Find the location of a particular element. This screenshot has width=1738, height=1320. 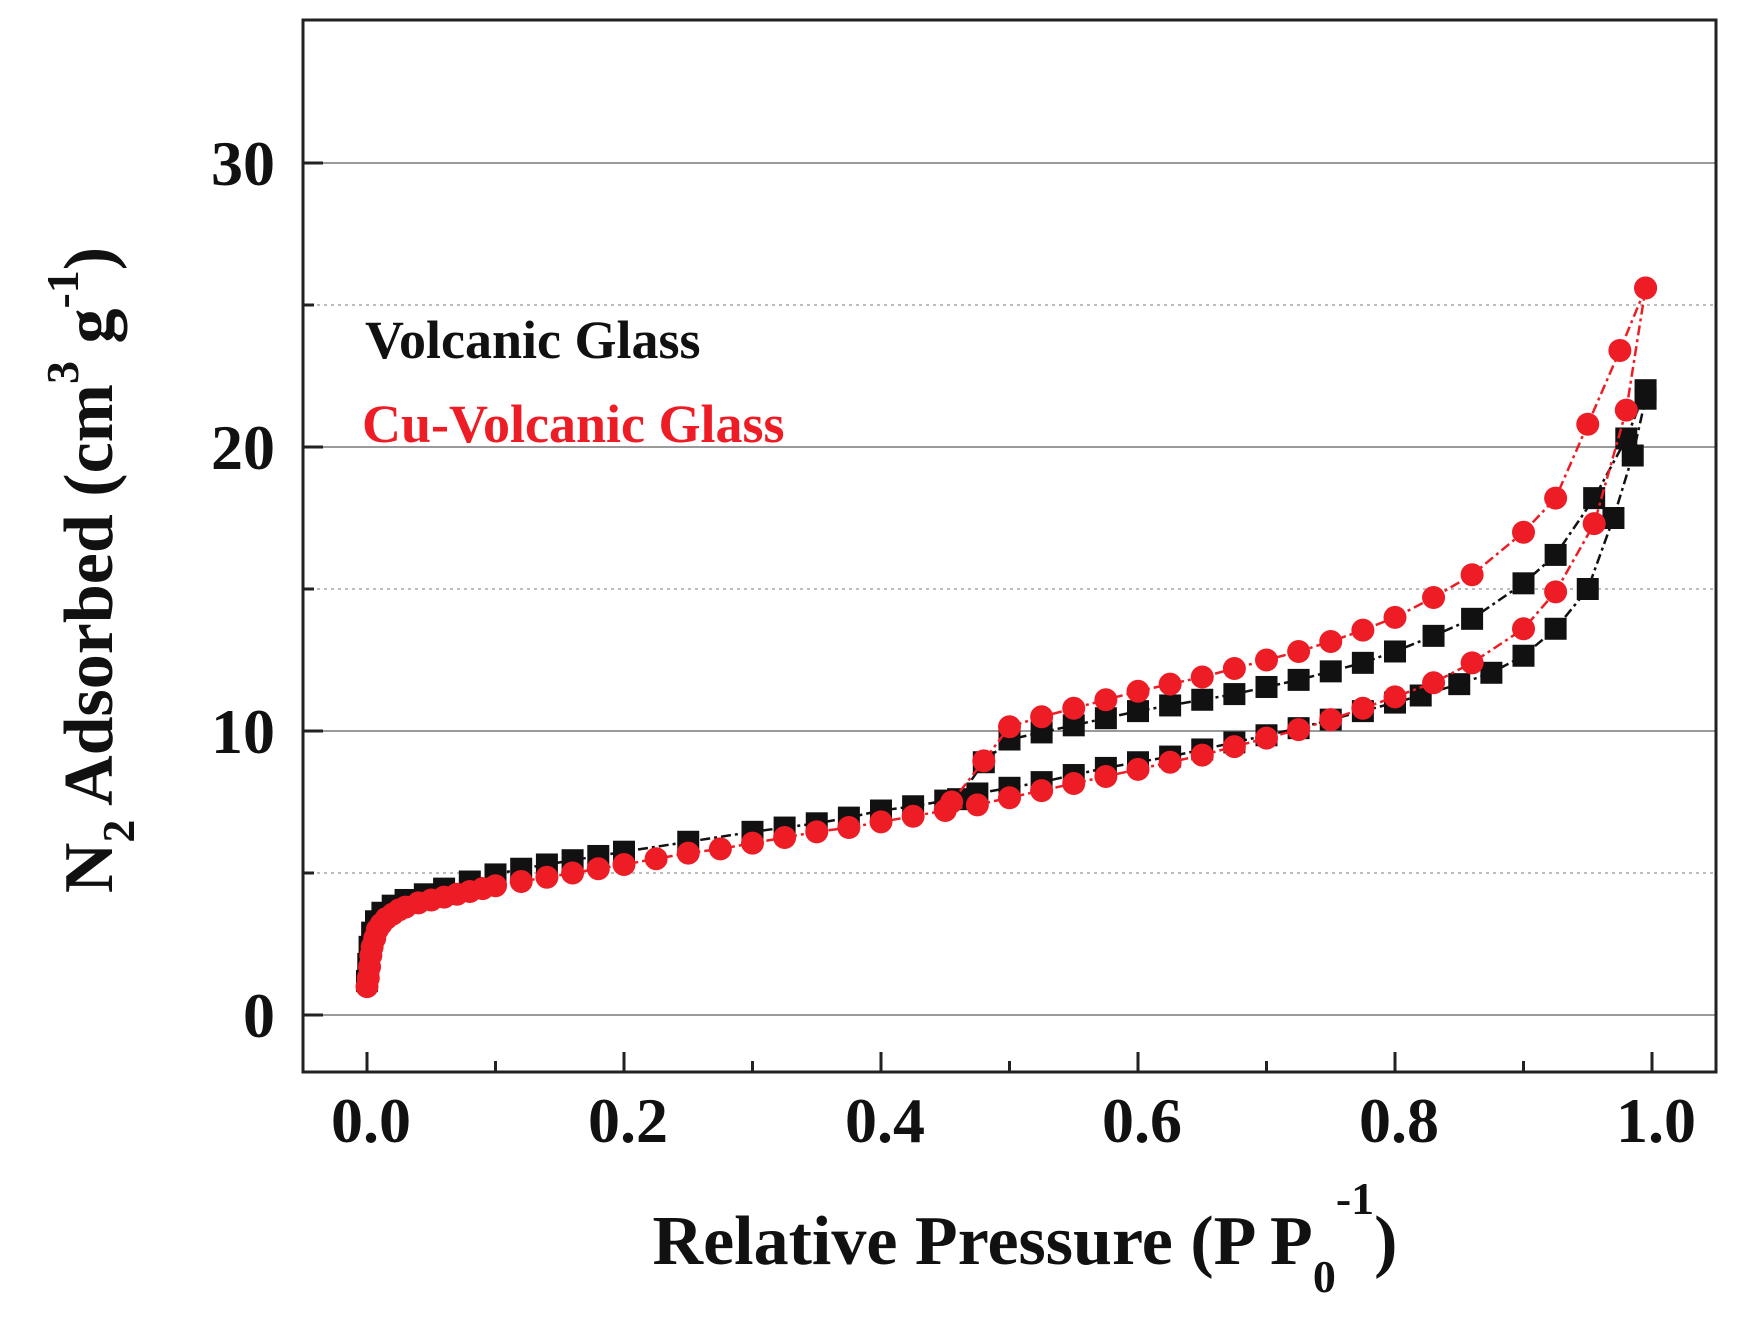

x-tick-label: 0.8 is located at coordinates (1399, 1120).